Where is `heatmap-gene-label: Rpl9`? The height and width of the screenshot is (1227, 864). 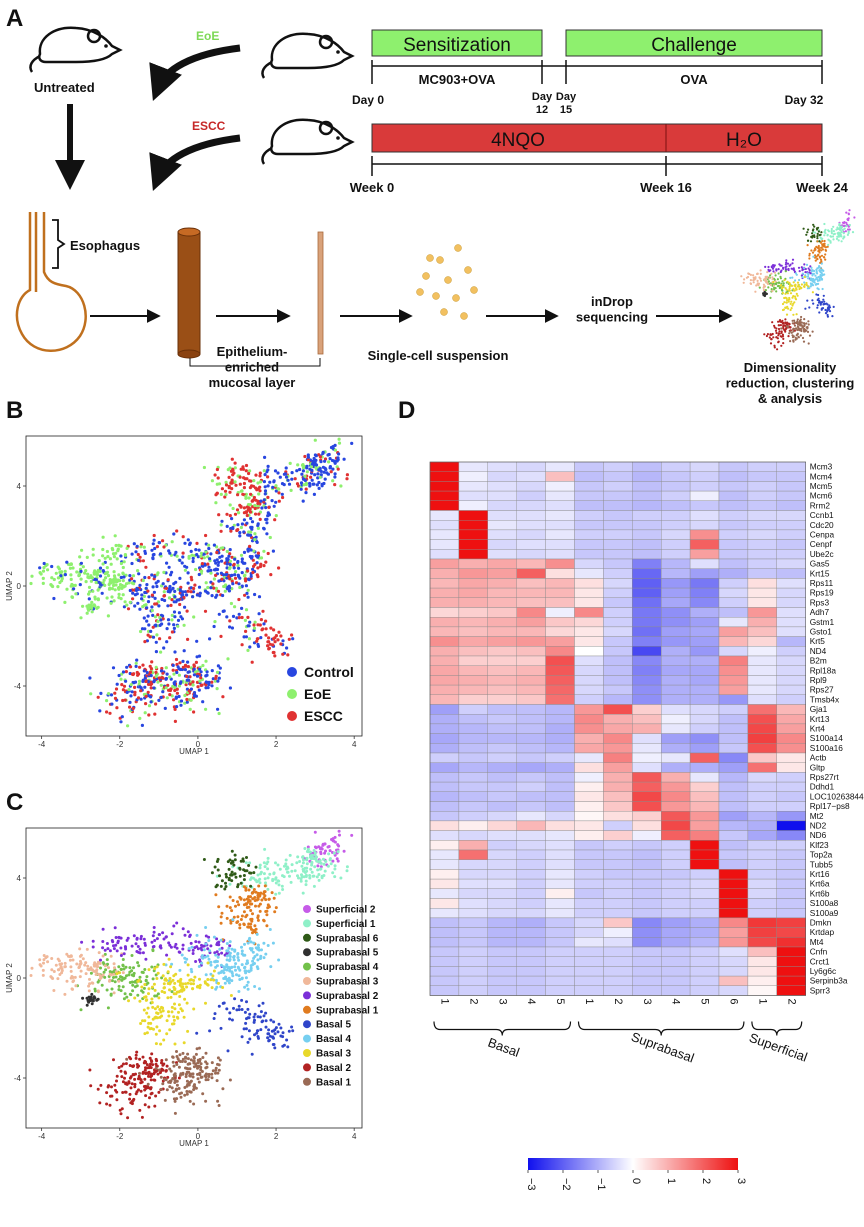
heatmap-gene-label: Rpl9 is located at coordinates (818, 680).